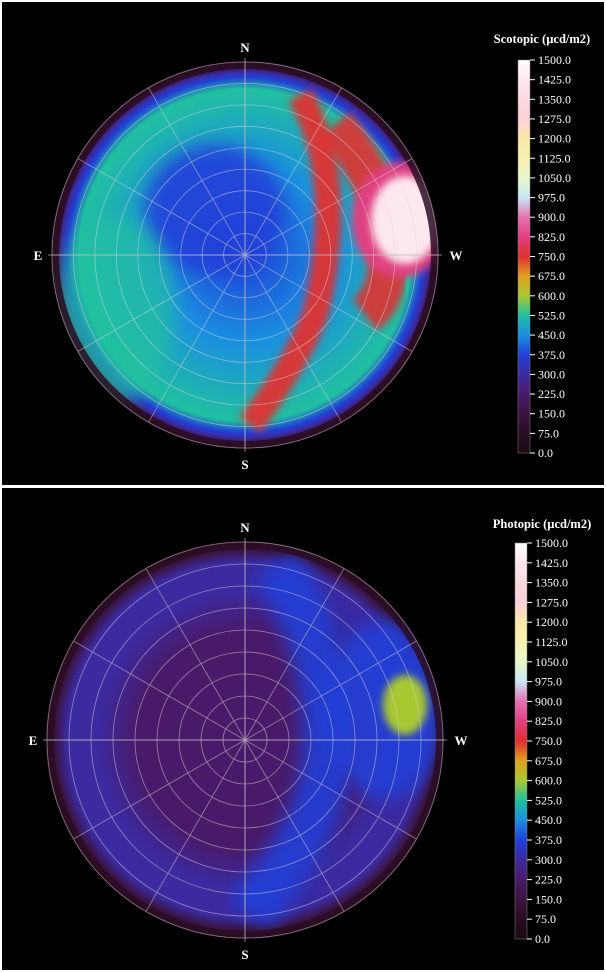 This screenshot has height=972, width=606. Describe the element at coordinates (542, 524) in the screenshot. I see `colorbar-title: Photopic (µcd/m2)` at that location.